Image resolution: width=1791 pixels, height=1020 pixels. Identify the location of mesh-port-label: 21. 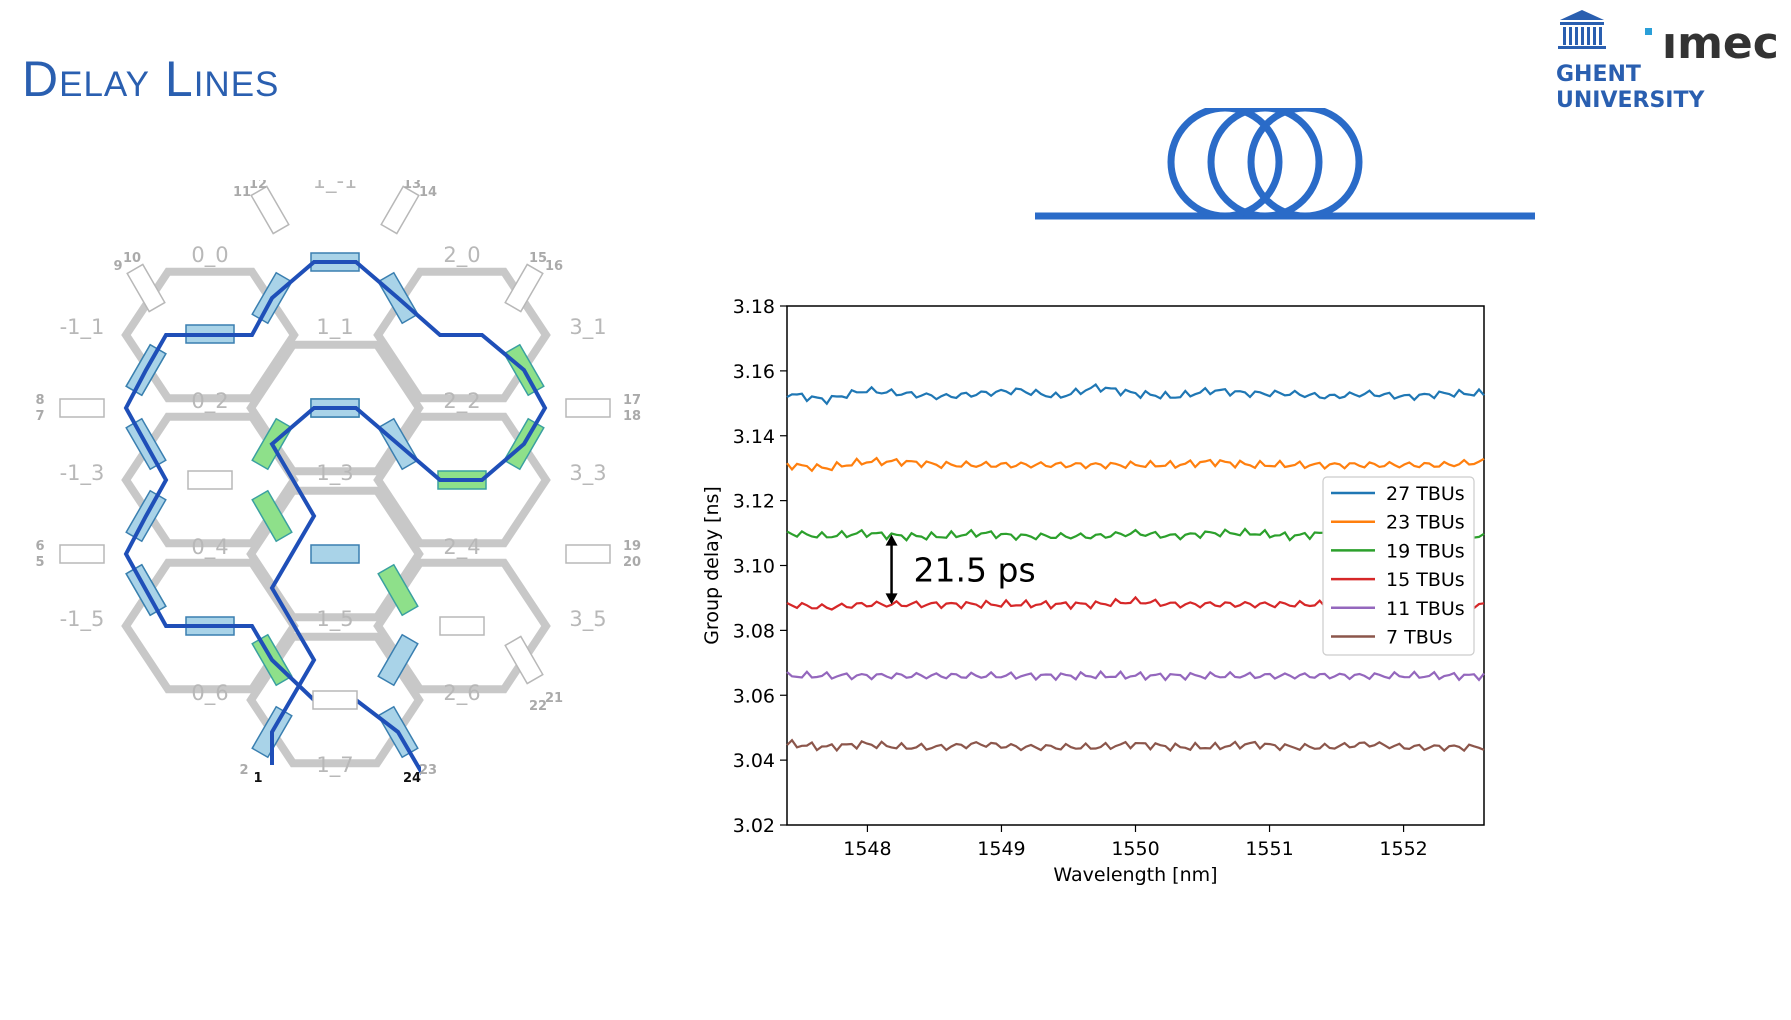
(554, 698).